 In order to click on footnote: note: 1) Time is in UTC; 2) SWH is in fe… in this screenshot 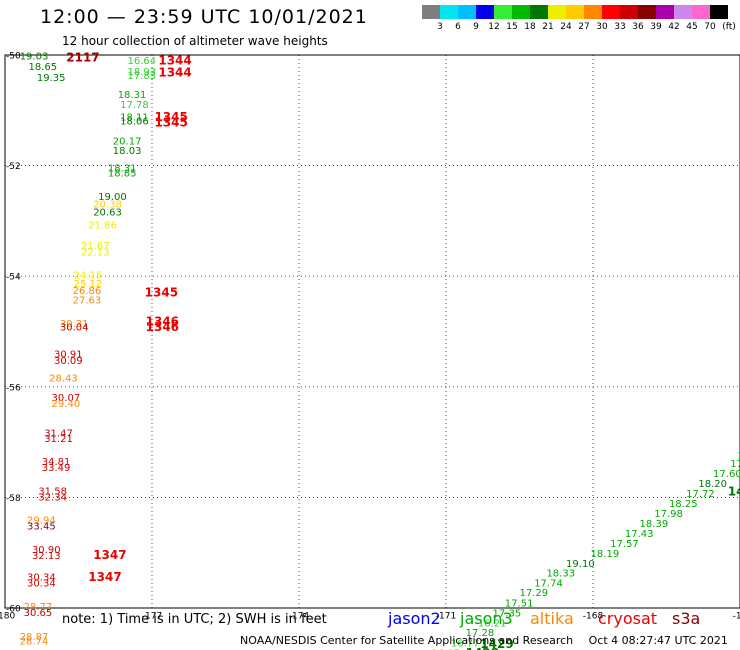, I will do `click(194, 619)`.